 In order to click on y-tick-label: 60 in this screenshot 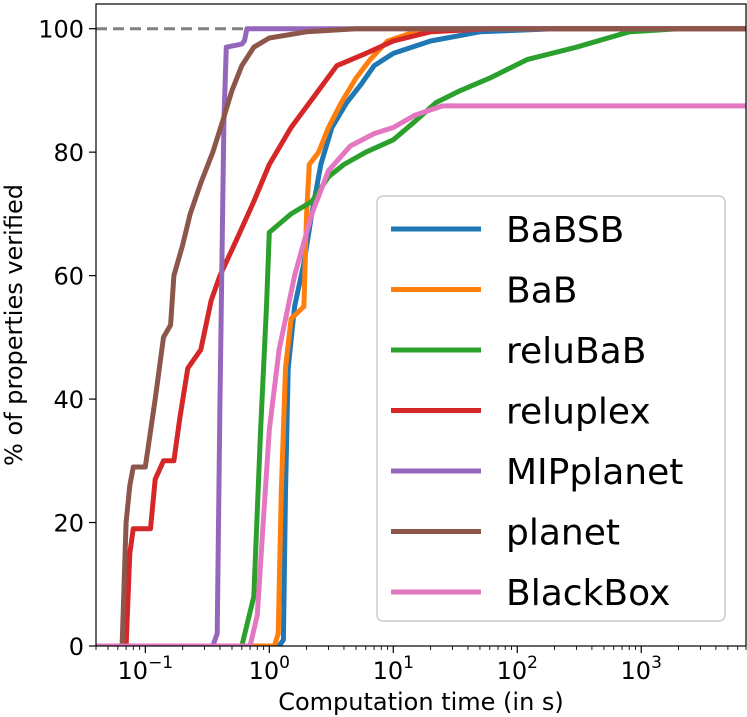, I will do `click(68, 277)`.